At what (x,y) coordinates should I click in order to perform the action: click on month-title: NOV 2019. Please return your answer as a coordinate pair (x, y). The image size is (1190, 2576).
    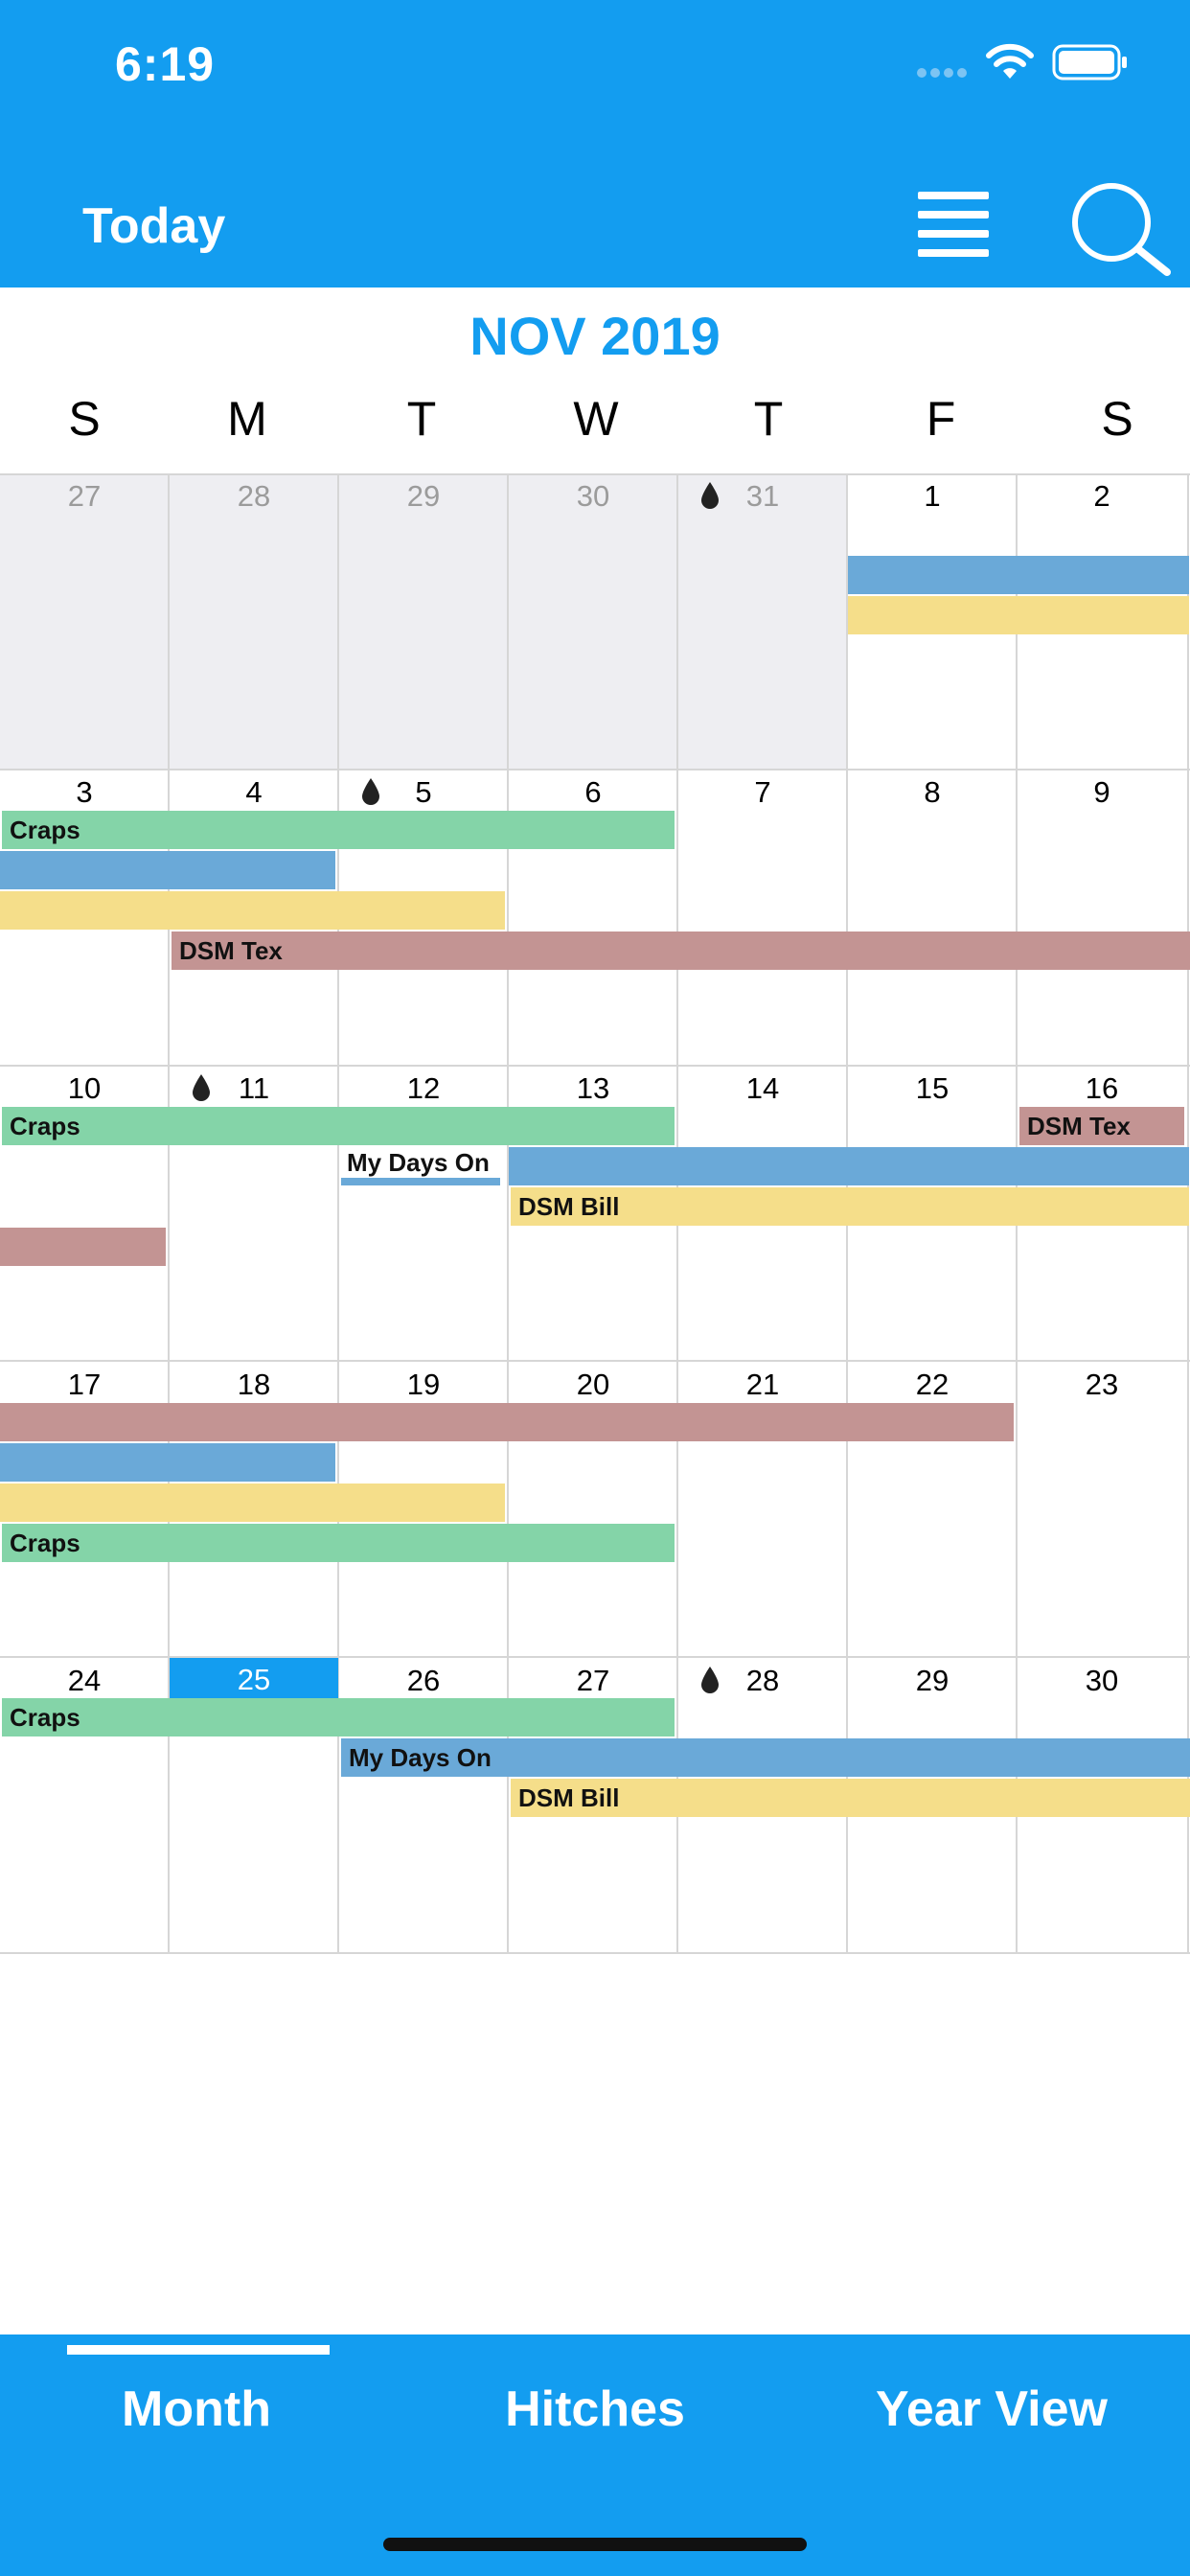
    Looking at the image, I should click on (595, 336).